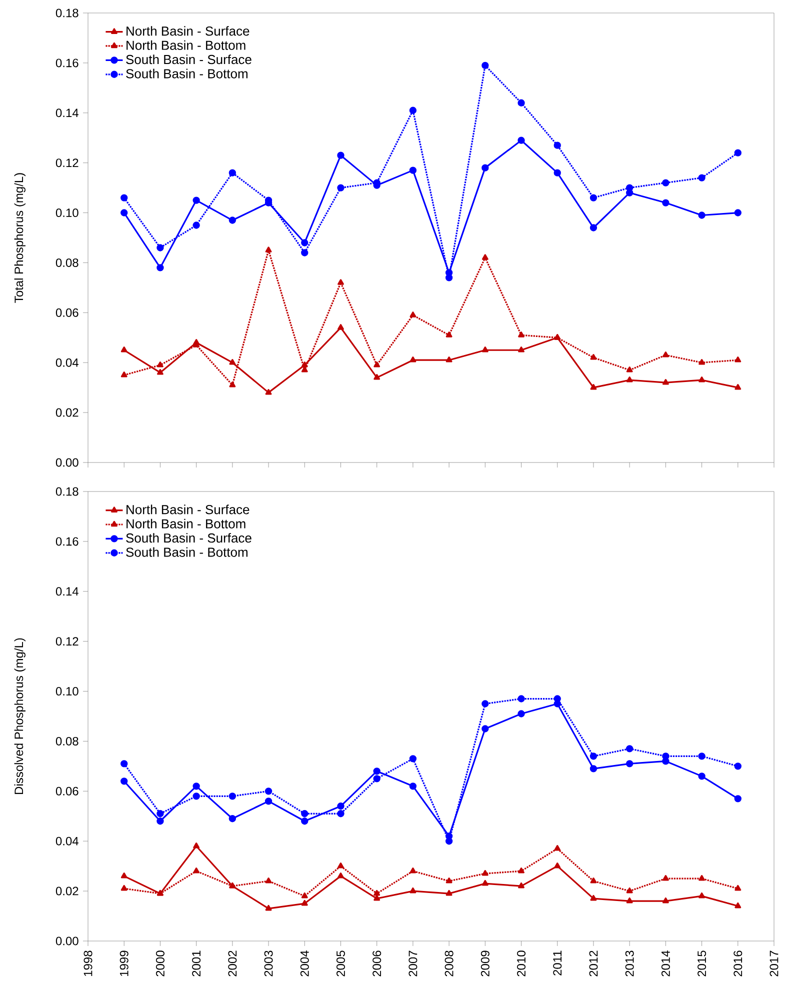 The height and width of the screenshot is (997, 789). What do you see at coordinates (702, 963) in the screenshot?
I see `x-tick-label: 2015` at bounding box center [702, 963].